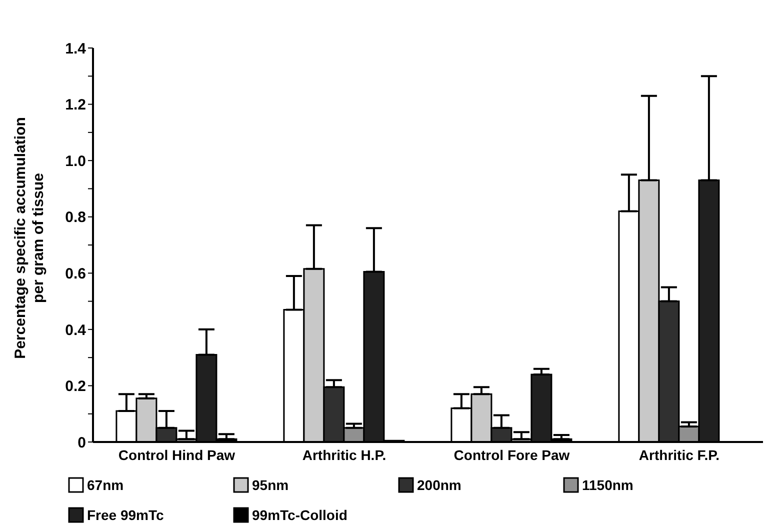 Image resolution: width=777 pixels, height=532 pixels. What do you see at coordinates (76, 330) in the screenshot?
I see `y-tick-label: 0.4` at bounding box center [76, 330].